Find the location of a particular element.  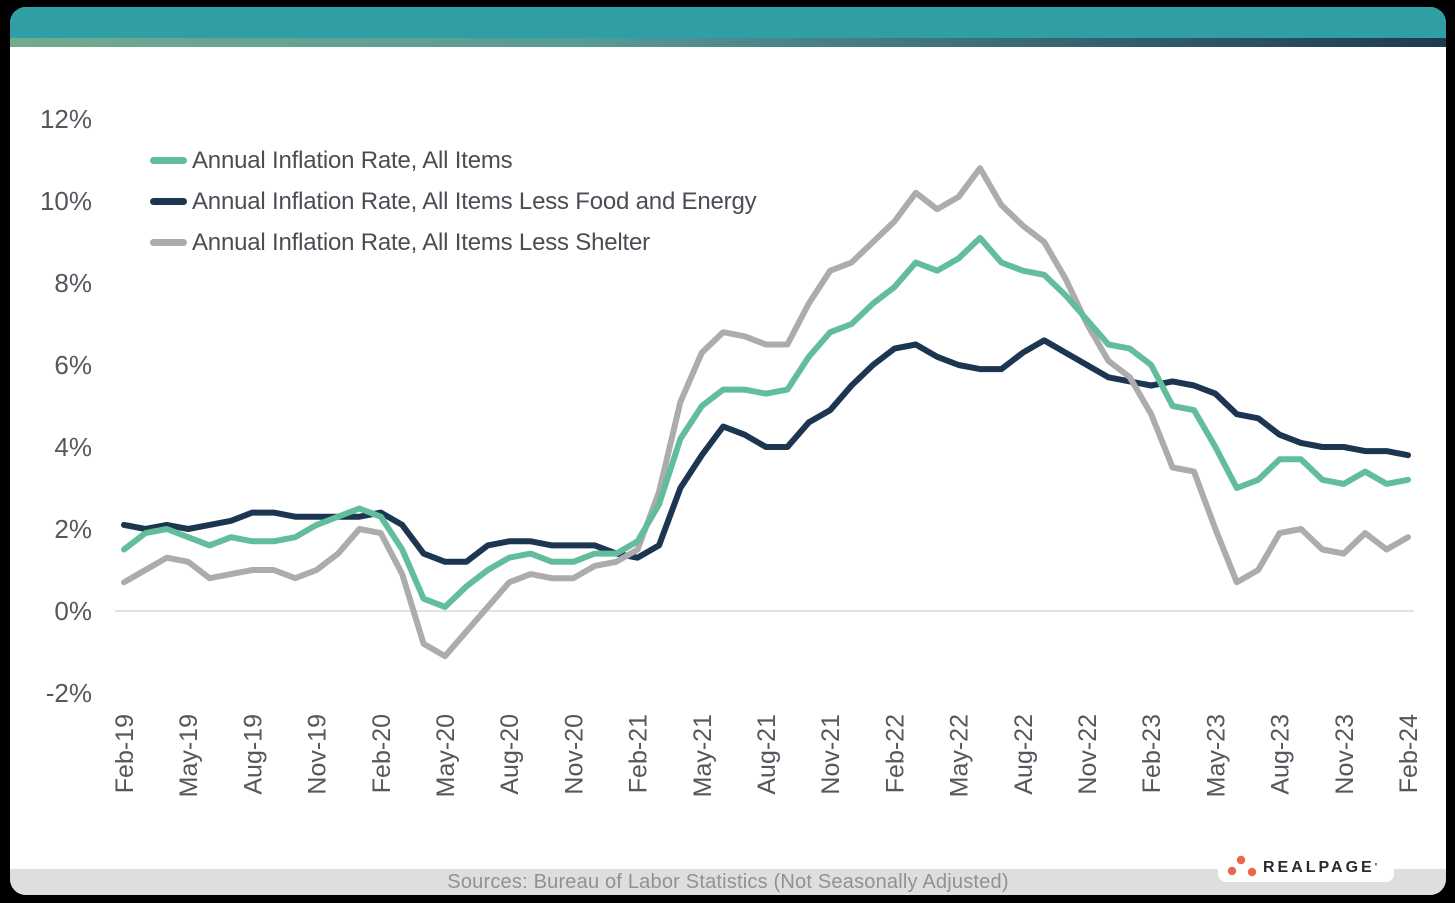

y-axis-label: -2% is located at coordinates (69, 693).